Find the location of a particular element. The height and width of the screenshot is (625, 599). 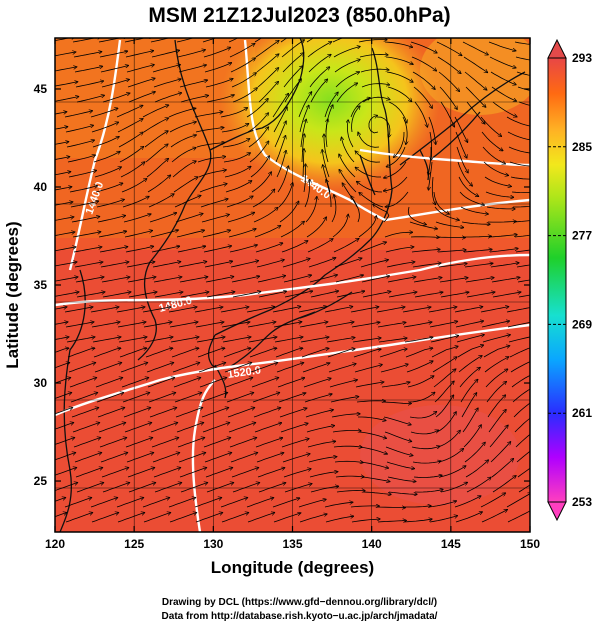

colorbar-tick-label: 277 is located at coordinates (582, 236).